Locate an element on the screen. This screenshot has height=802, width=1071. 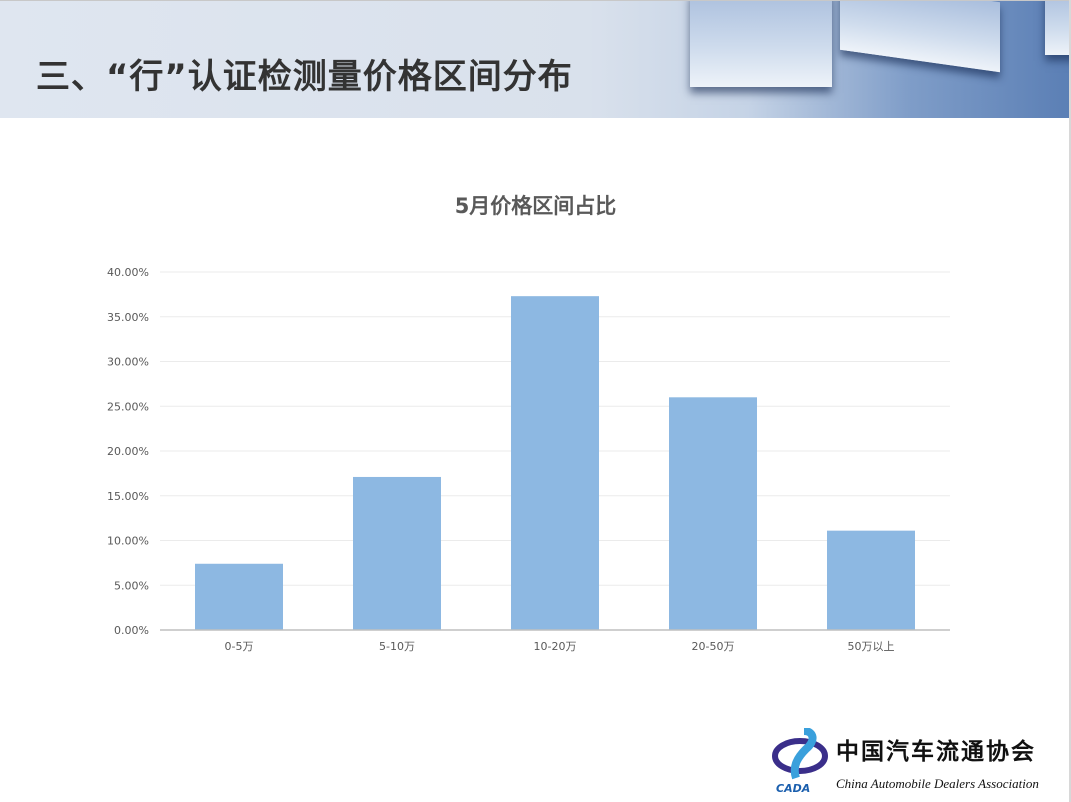
y-tick-label: 30.00% is located at coordinates (128, 362).